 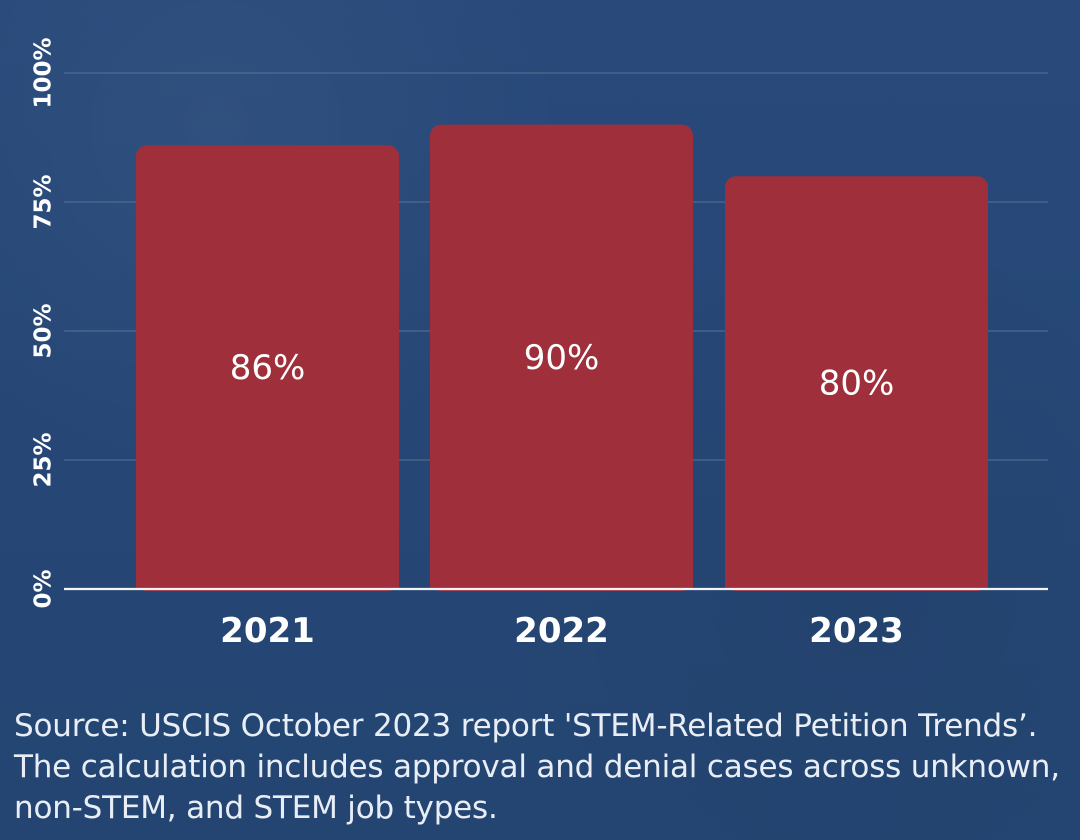 I want to click on bar-square-base-2022, so click(x=561, y=583).